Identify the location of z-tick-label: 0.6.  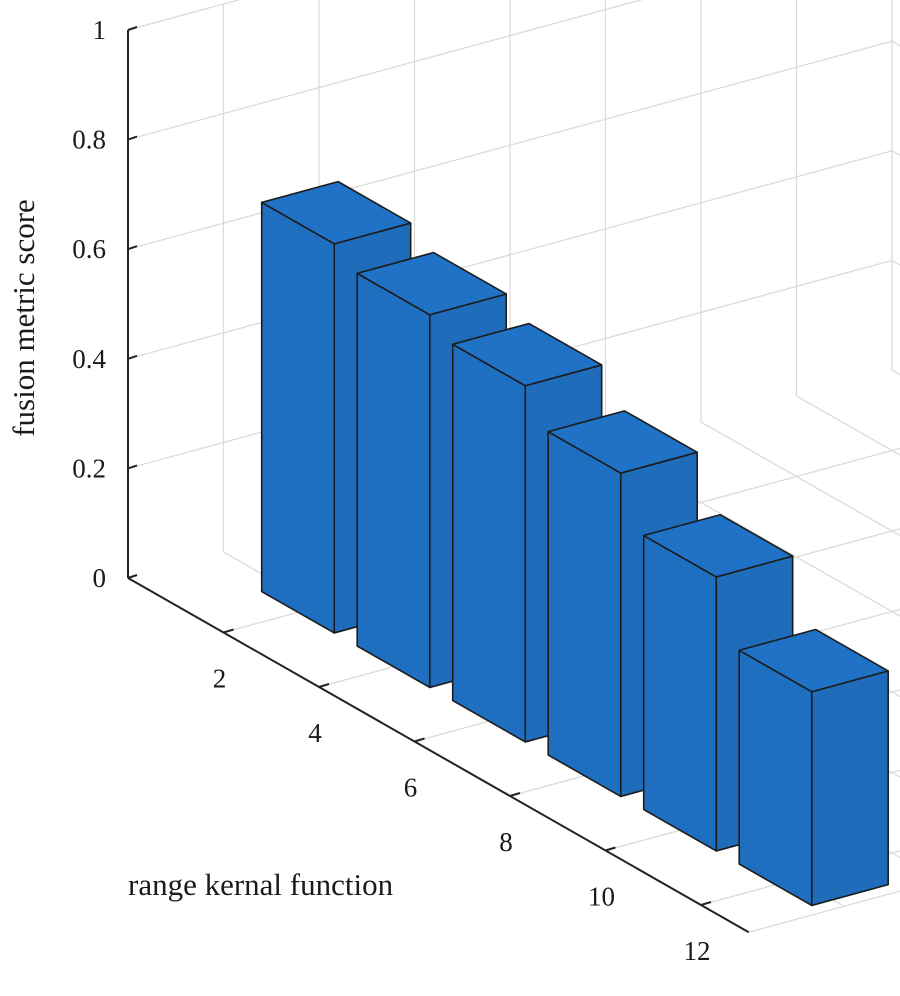
(89, 249).